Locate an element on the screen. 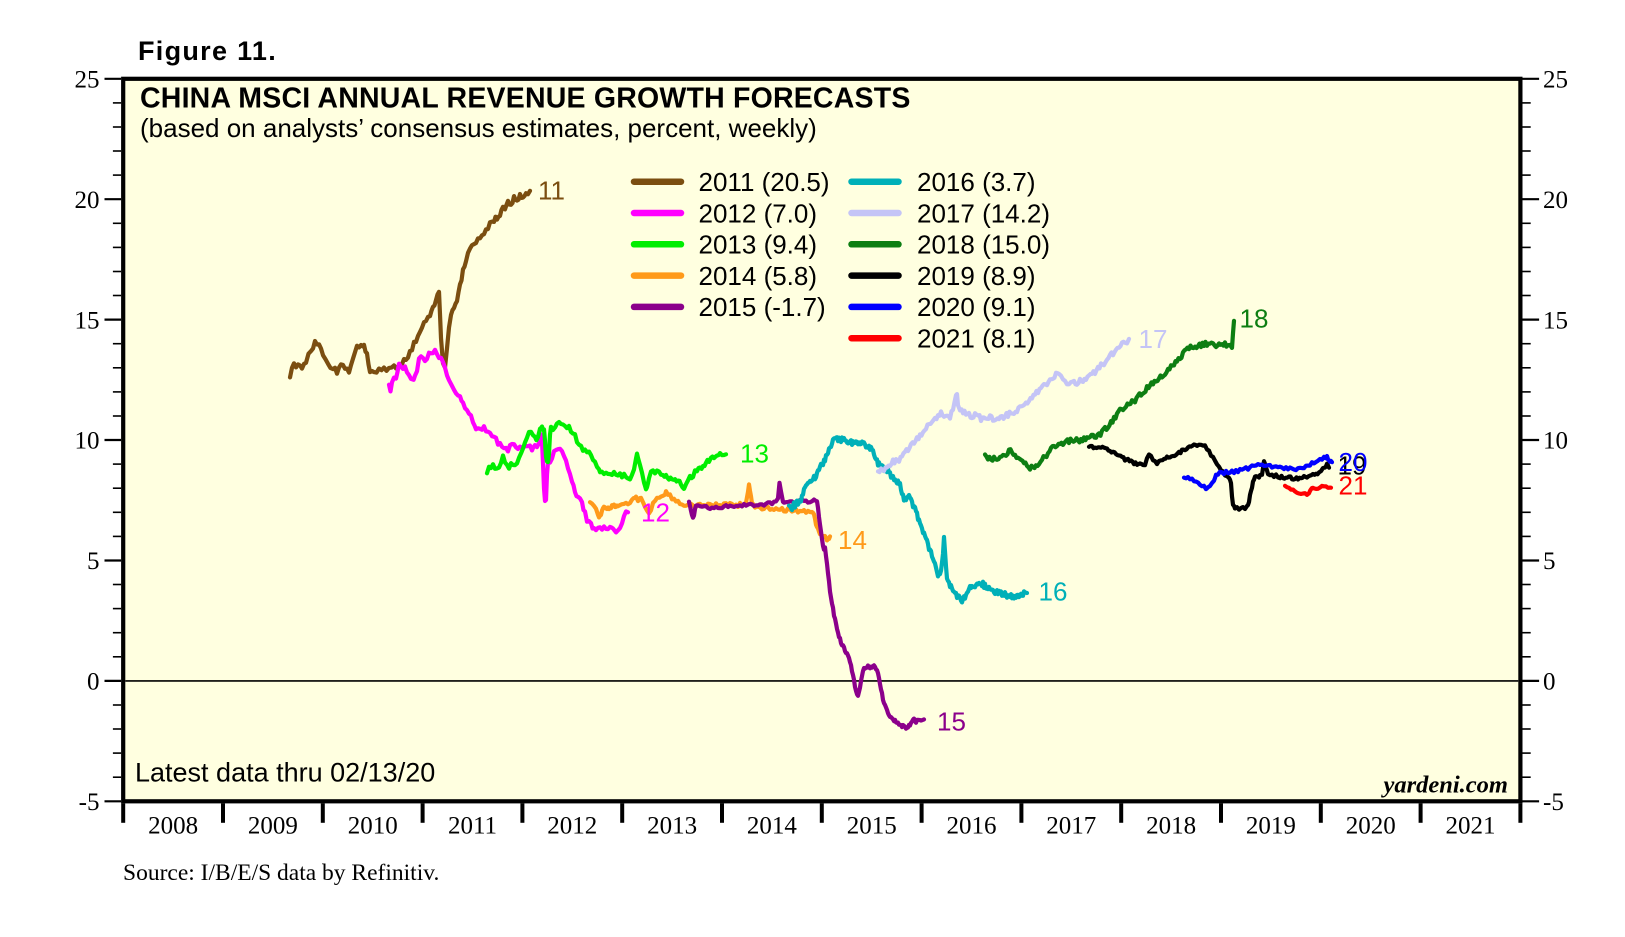 The height and width of the screenshot is (937, 1625). svg-text: 2016 is located at coordinates (972, 826).